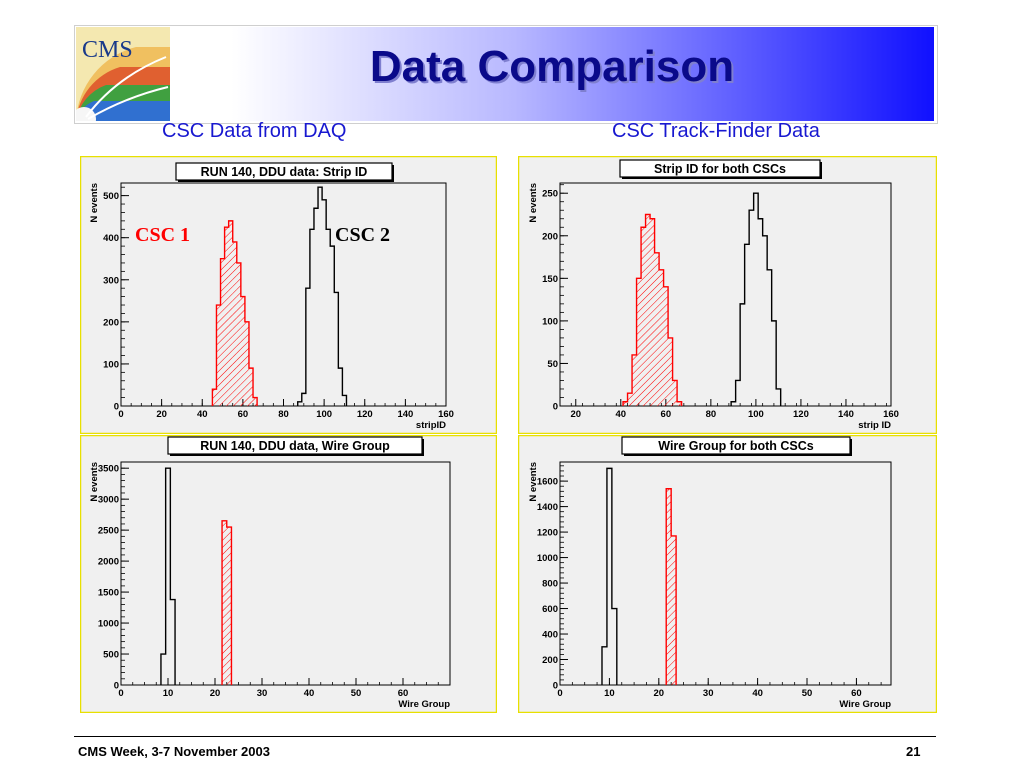  I want to click on x-axis-label: strip ID, so click(874, 425).